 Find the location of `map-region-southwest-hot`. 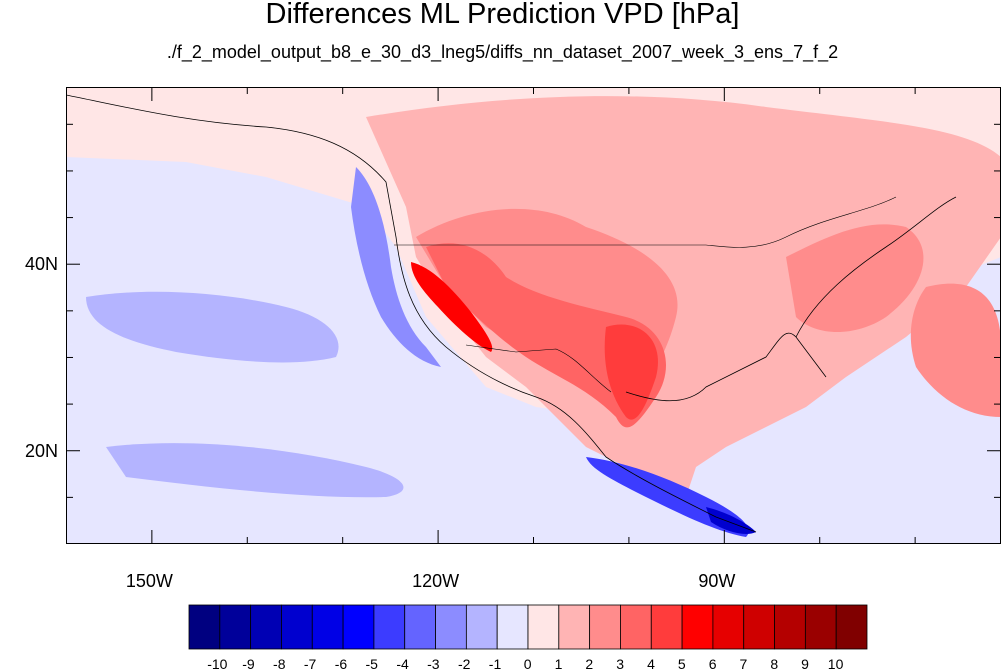

map-region-southwest-hot is located at coordinates (546, 335).